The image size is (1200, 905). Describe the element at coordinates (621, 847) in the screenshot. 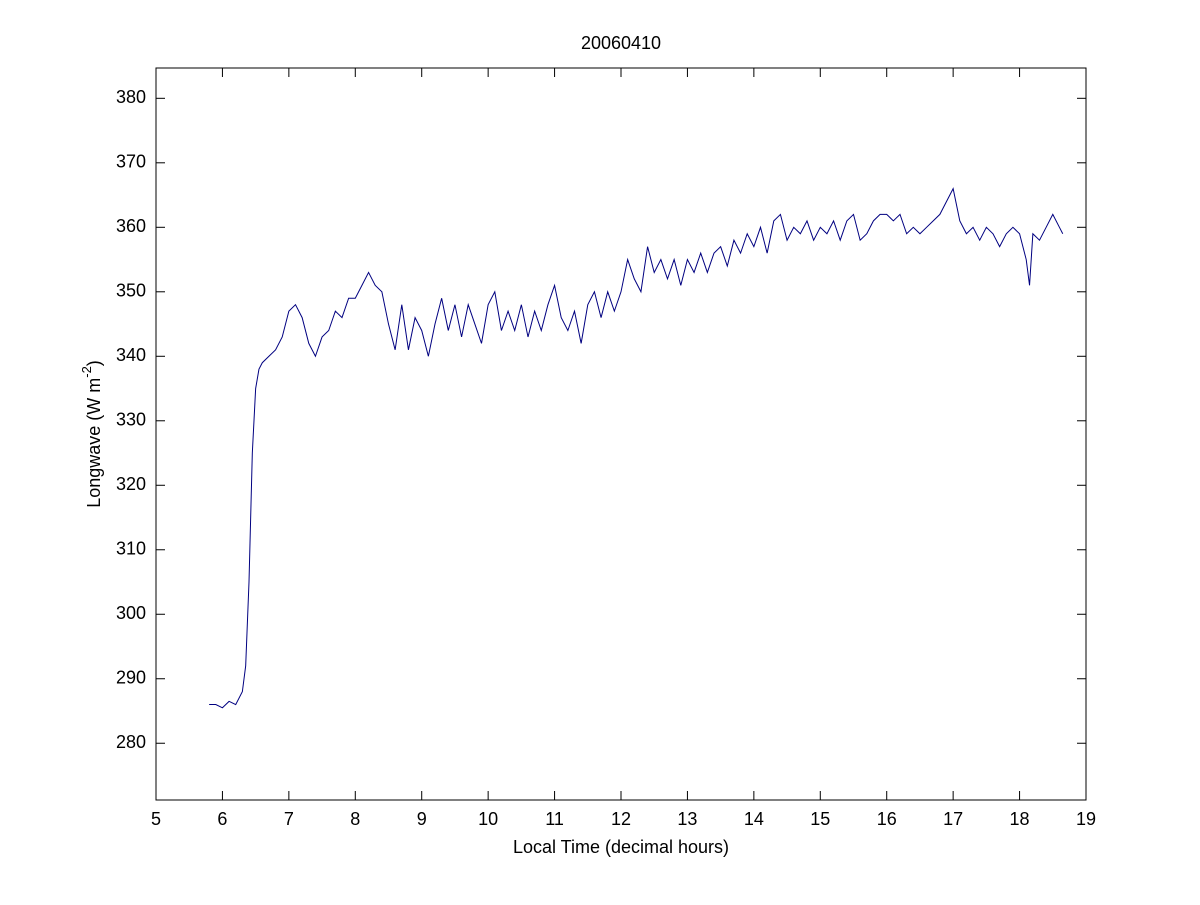

I see `x-axis-label: Local Time (decimal hours)` at that location.